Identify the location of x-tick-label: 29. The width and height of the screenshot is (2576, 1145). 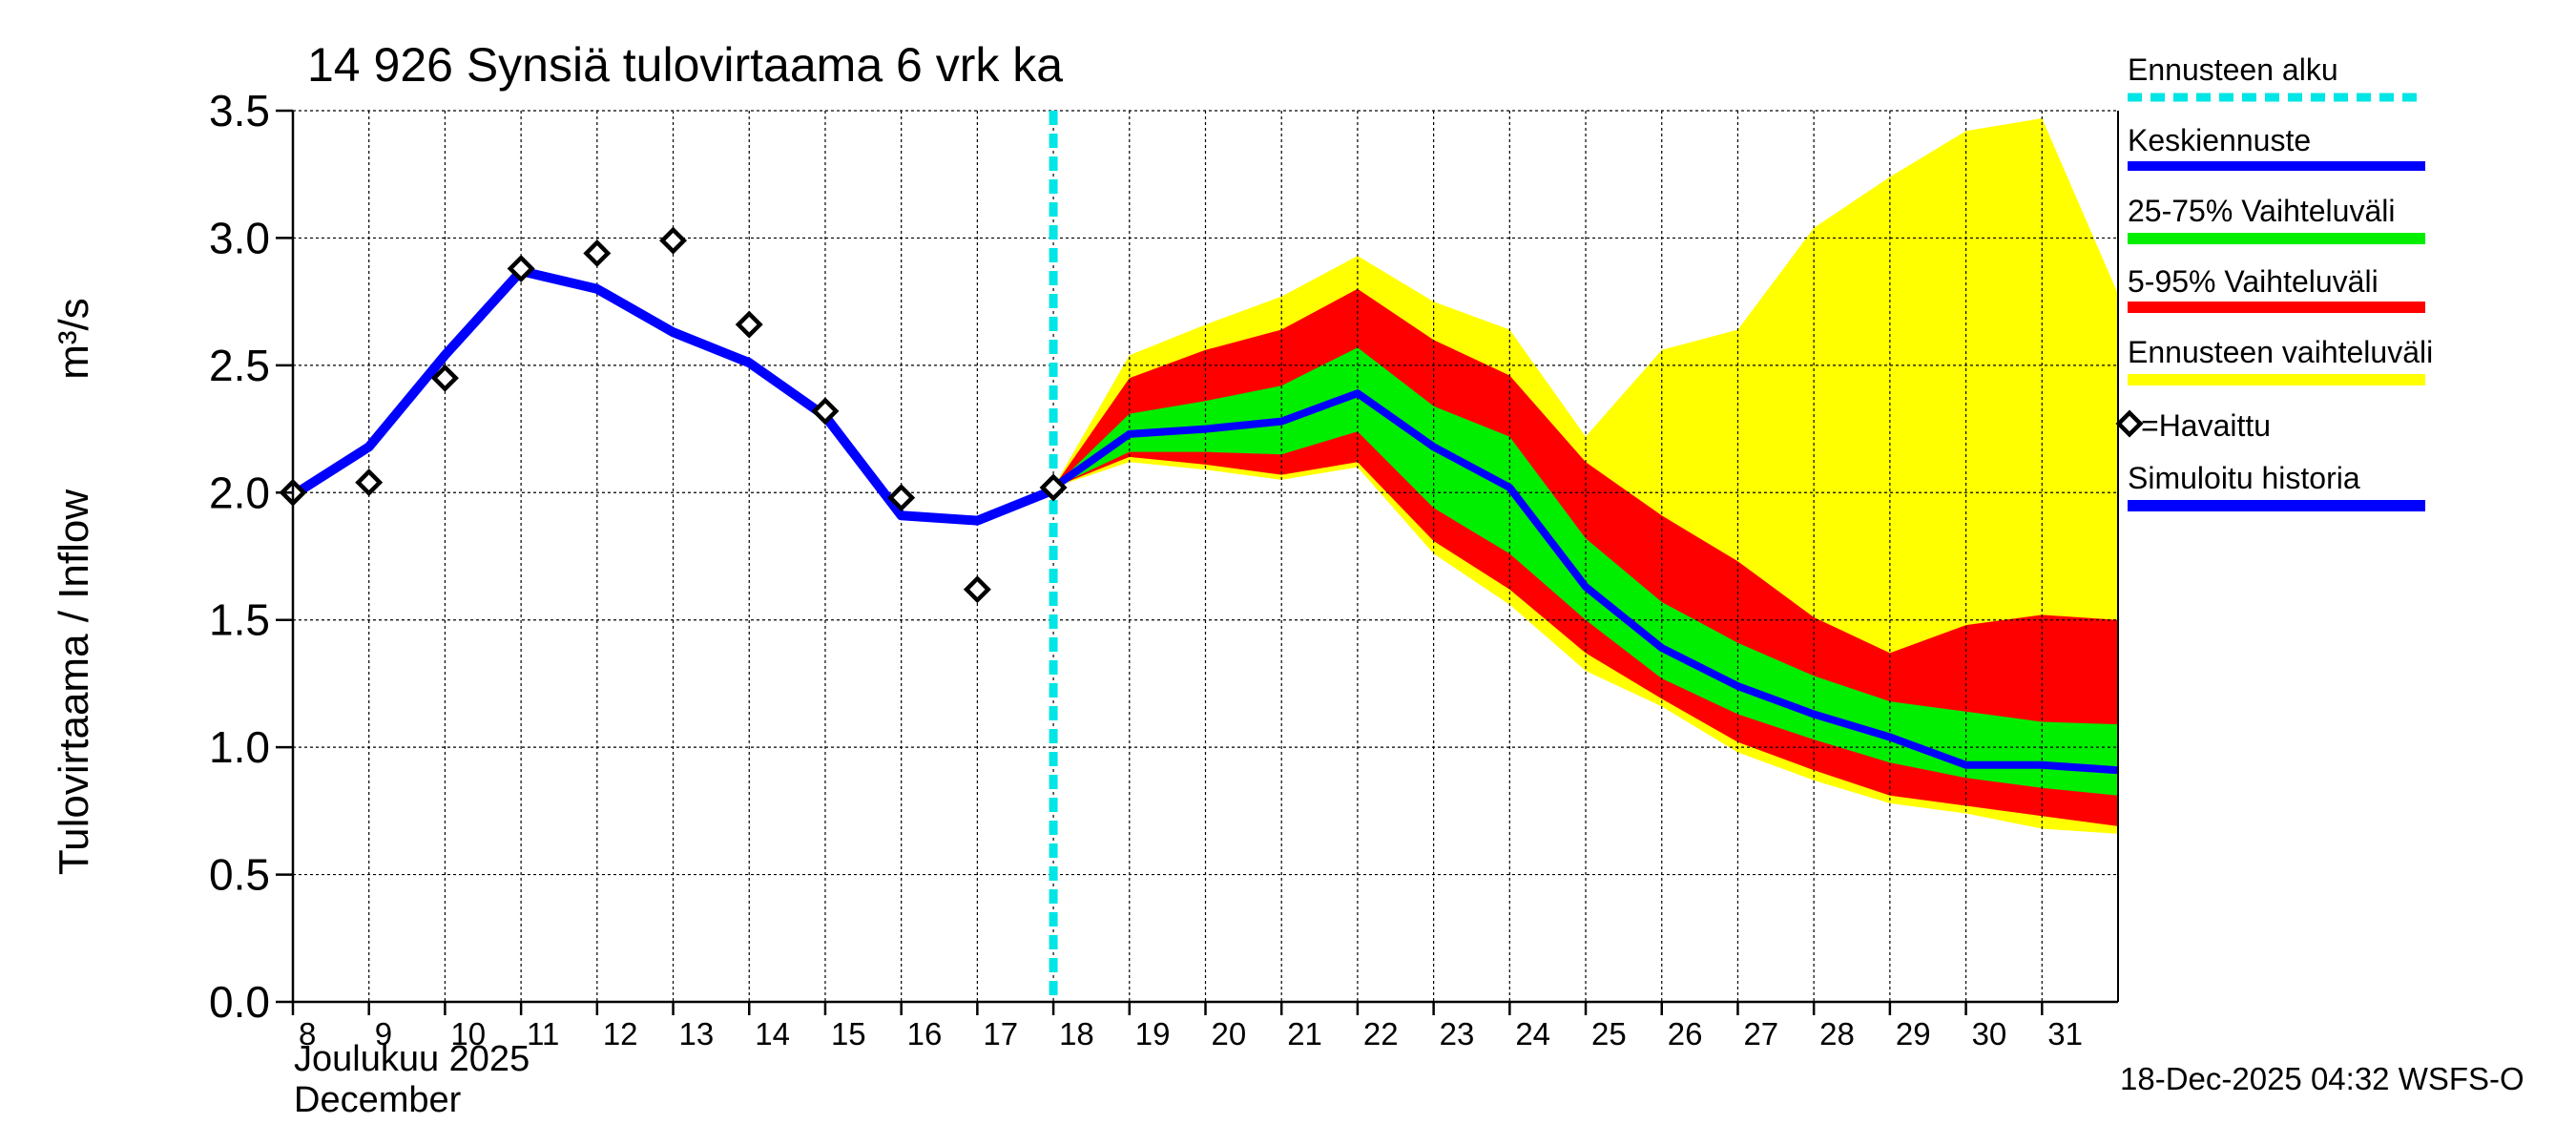
(1913, 1034).